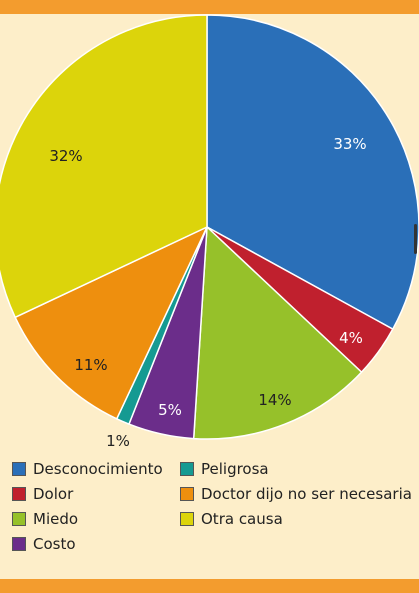 Image resolution: width=419 pixels, height=593 pixels. What do you see at coordinates (170, 410) in the screenshot?
I see `slice-label: 5%` at bounding box center [170, 410].